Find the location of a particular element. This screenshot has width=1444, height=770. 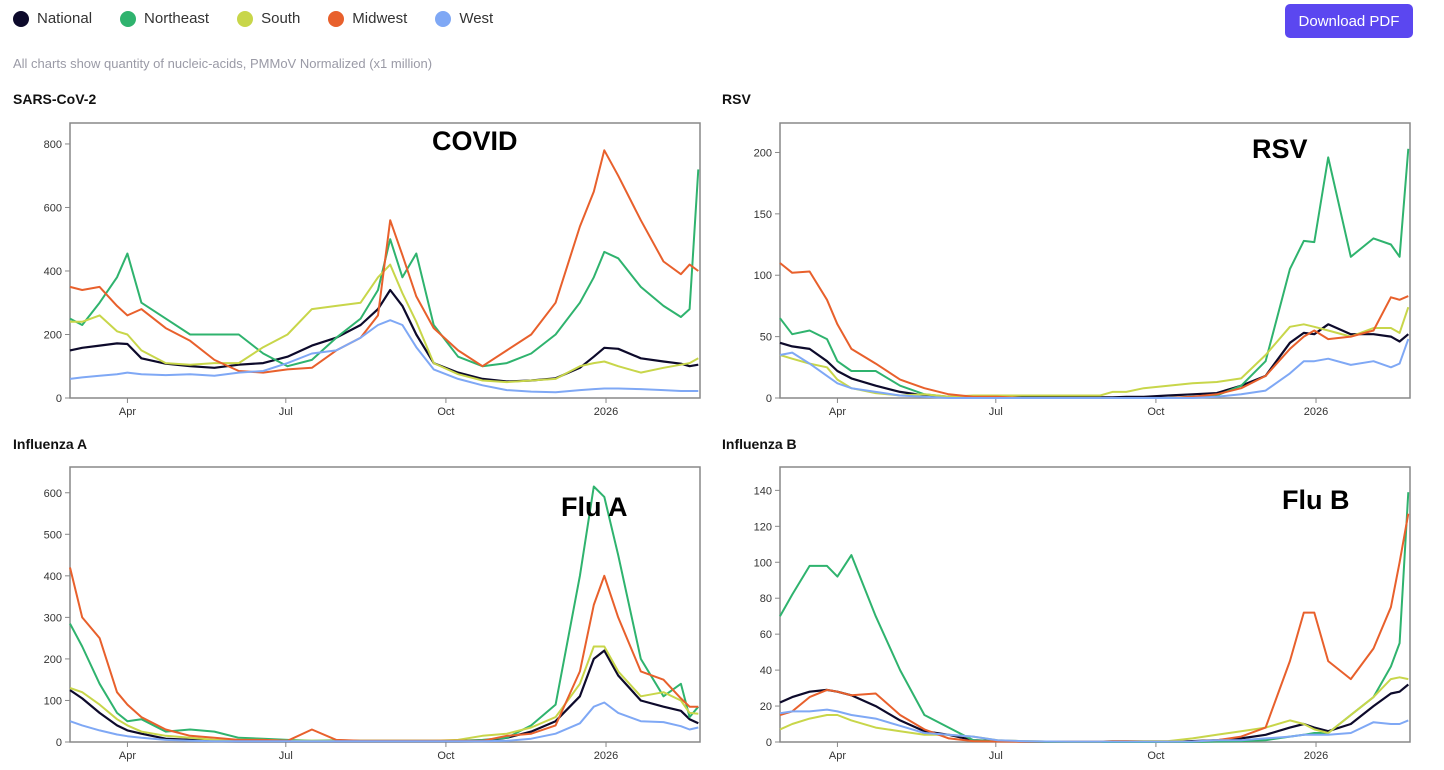

legend-label: National is located at coordinates (65, 18).